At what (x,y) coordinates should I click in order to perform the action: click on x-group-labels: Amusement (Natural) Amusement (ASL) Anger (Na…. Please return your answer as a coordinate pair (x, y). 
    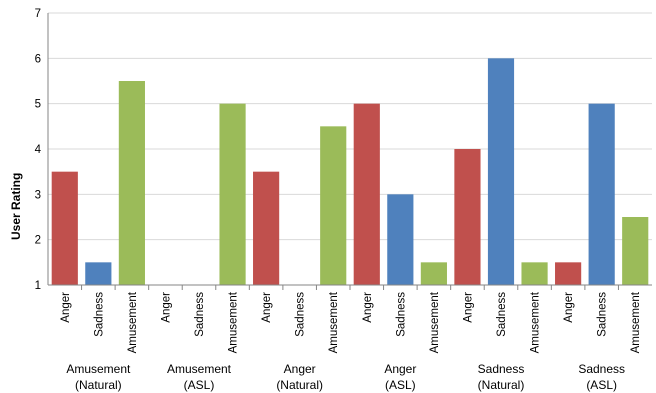
    Looking at the image, I should click on (345, 377).